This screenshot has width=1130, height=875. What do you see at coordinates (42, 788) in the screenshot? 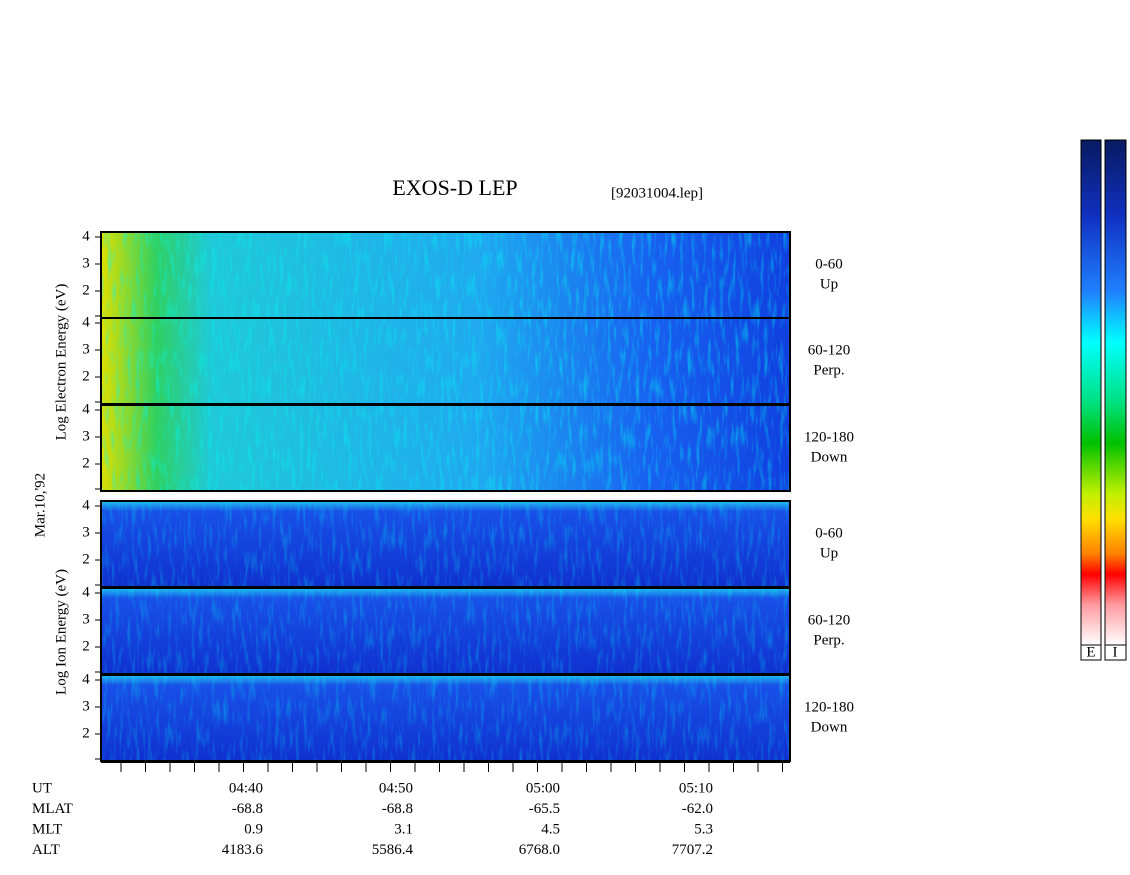
I see `row-name: UT` at bounding box center [42, 788].